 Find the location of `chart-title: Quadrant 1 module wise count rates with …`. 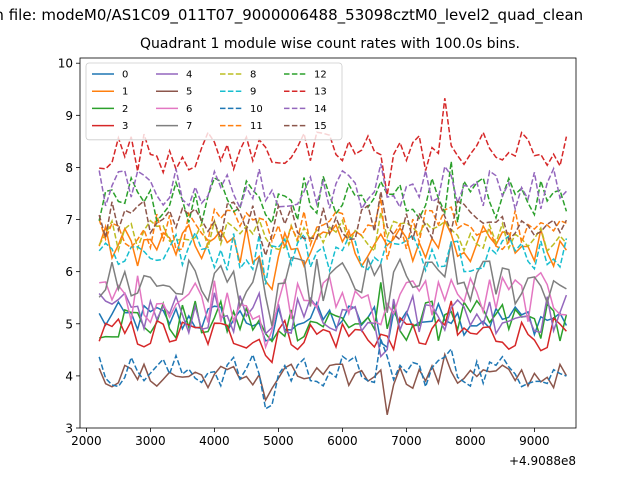

chart-title: Quadrant 1 module wise count rates with … is located at coordinates (330, 44).